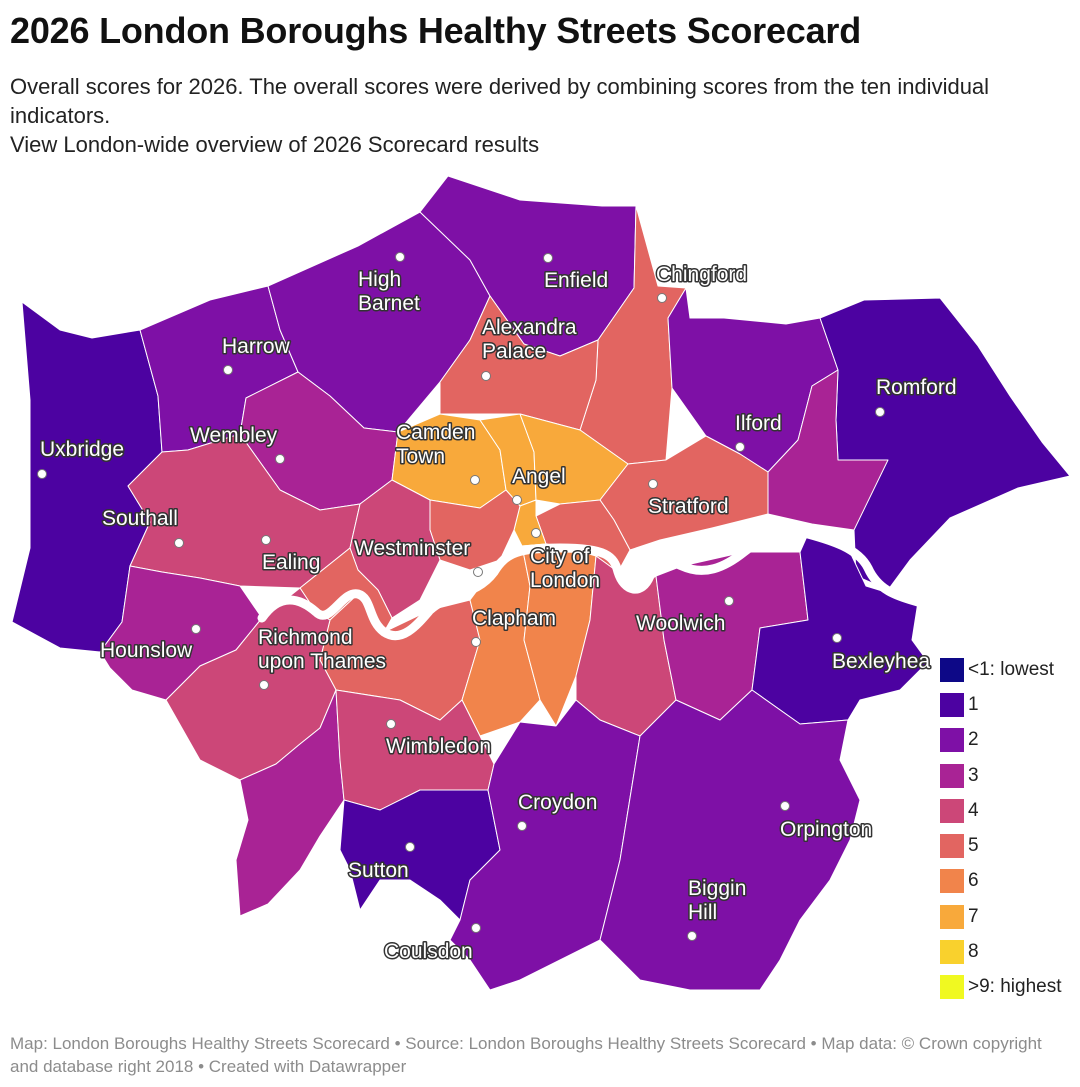 This screenshot has width=1080, height=1087. What do you see at coordinates (1001, 881) in the screenshot?
I see `legend-item: 6` at bounding box center [1001, 881].